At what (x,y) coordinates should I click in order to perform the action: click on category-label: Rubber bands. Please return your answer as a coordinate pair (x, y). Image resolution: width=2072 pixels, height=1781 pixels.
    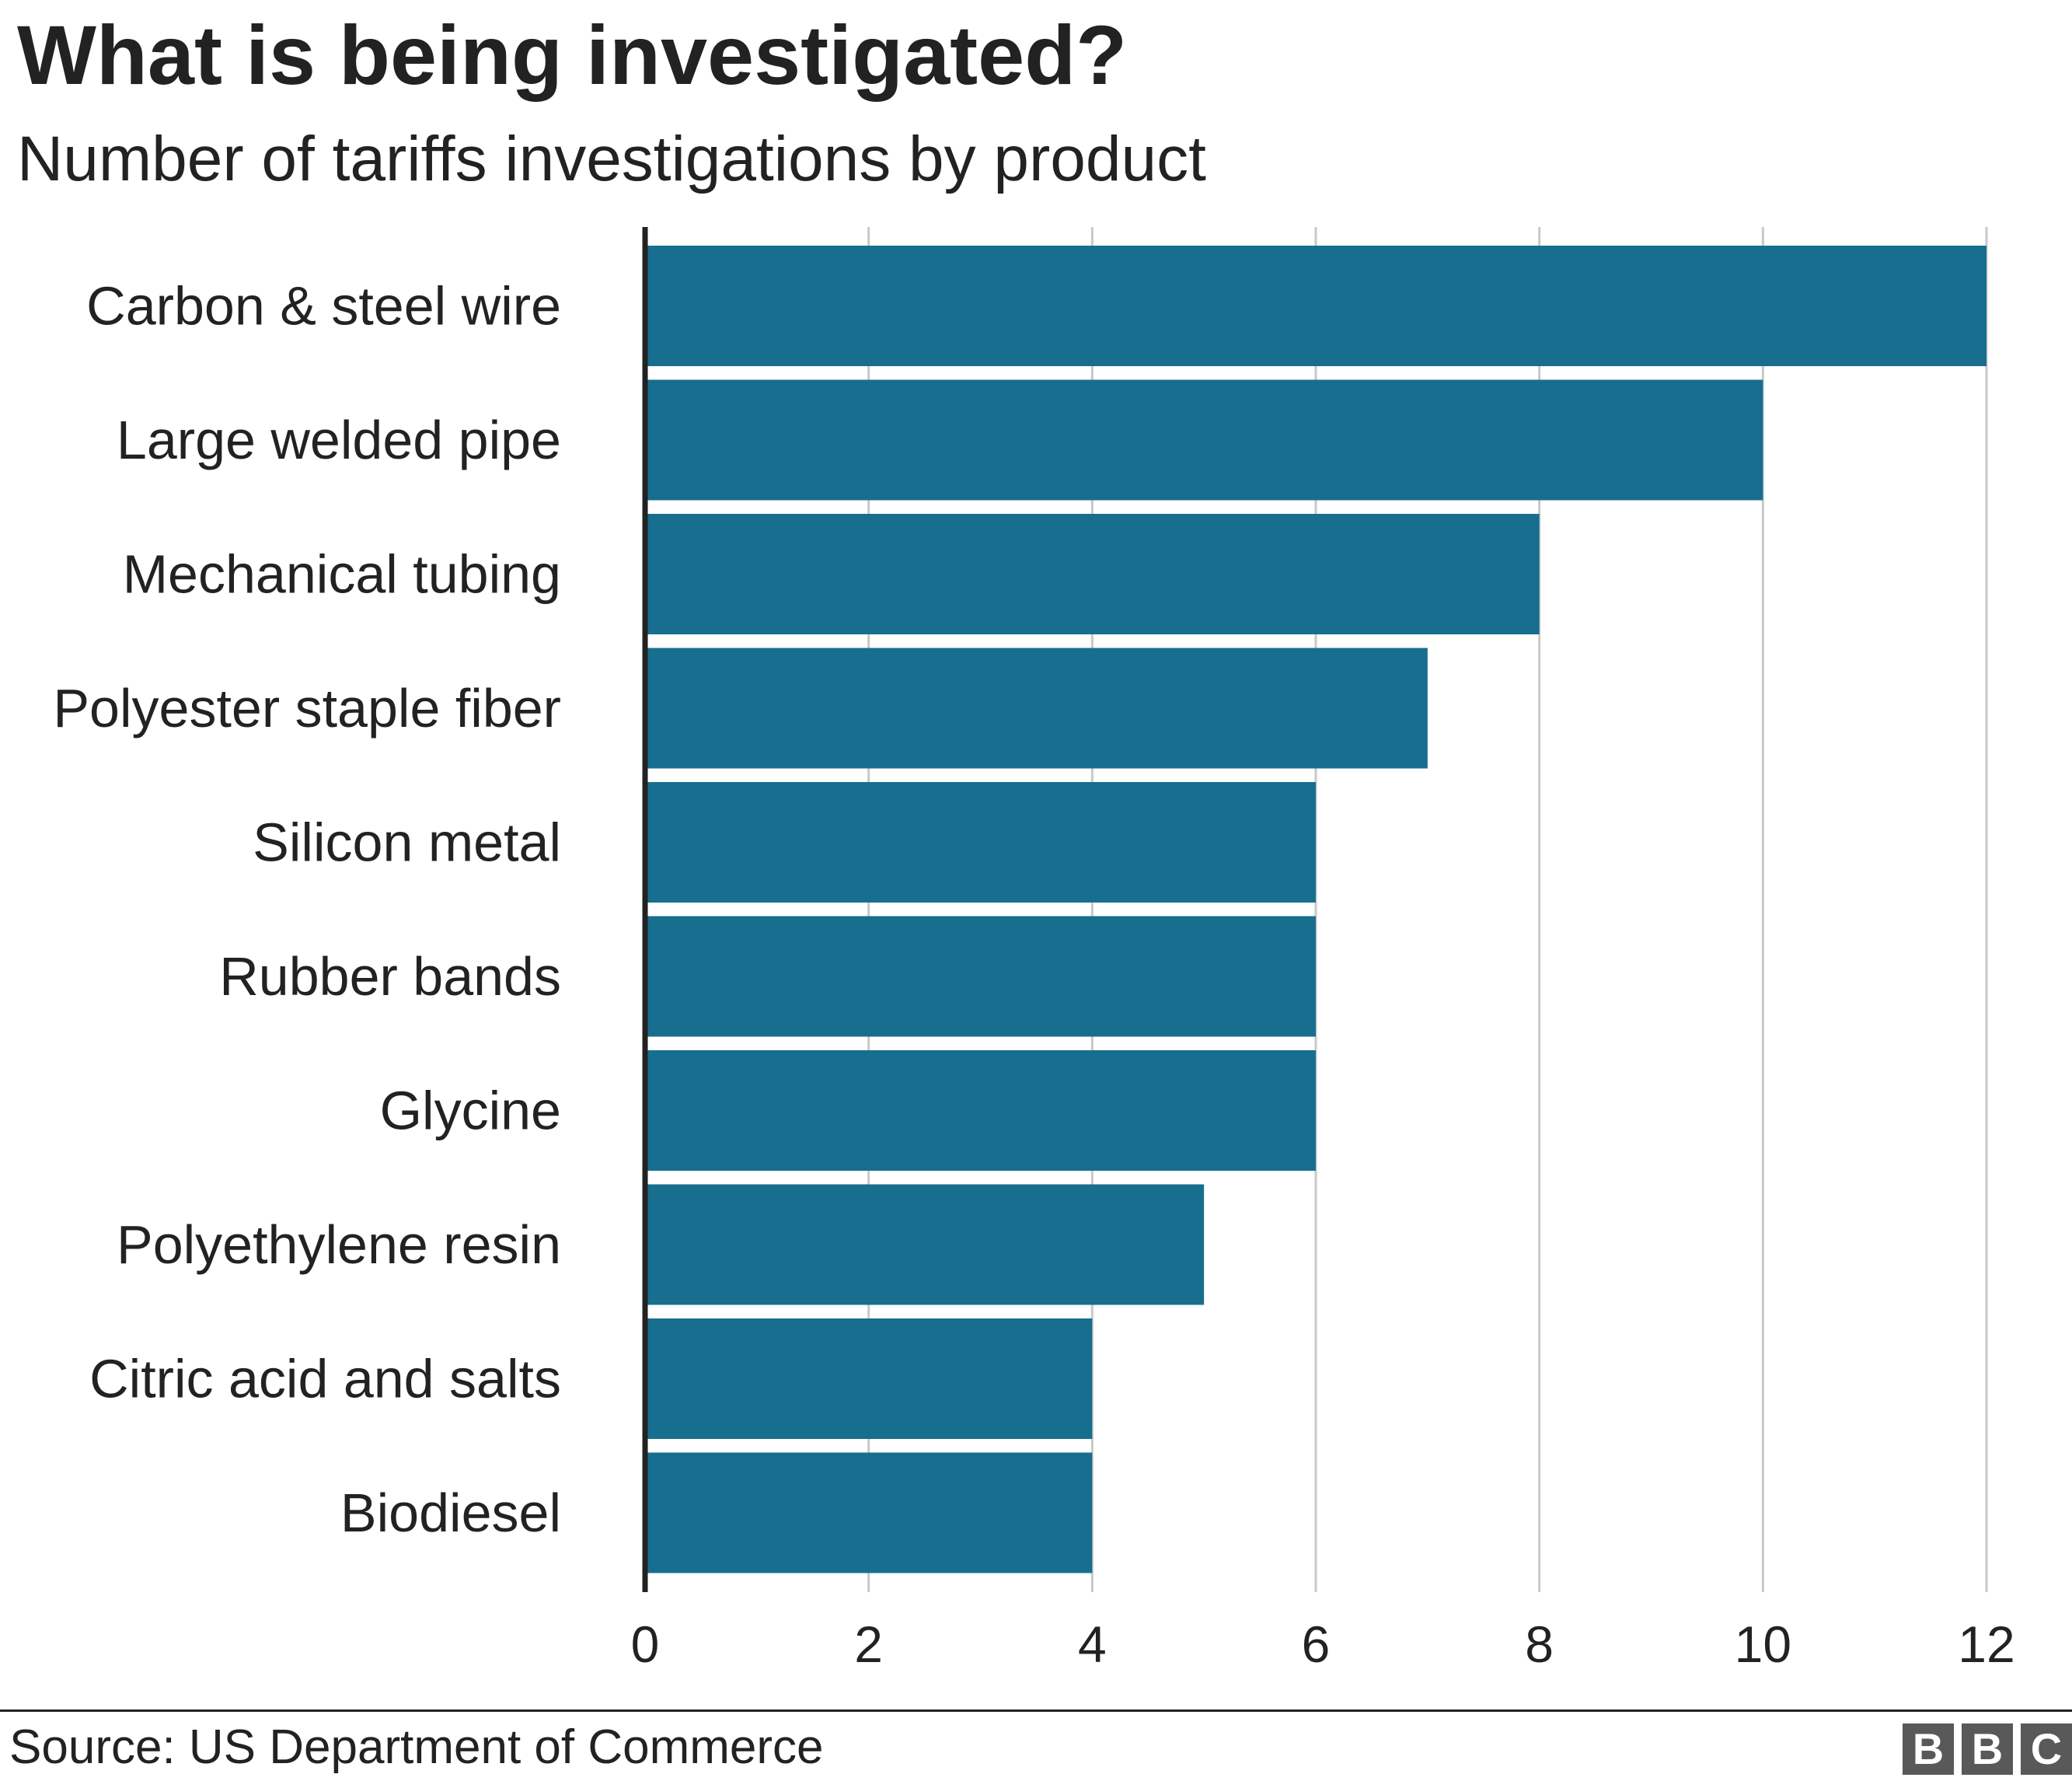
    Looking at the image, I should click on (390, 976).